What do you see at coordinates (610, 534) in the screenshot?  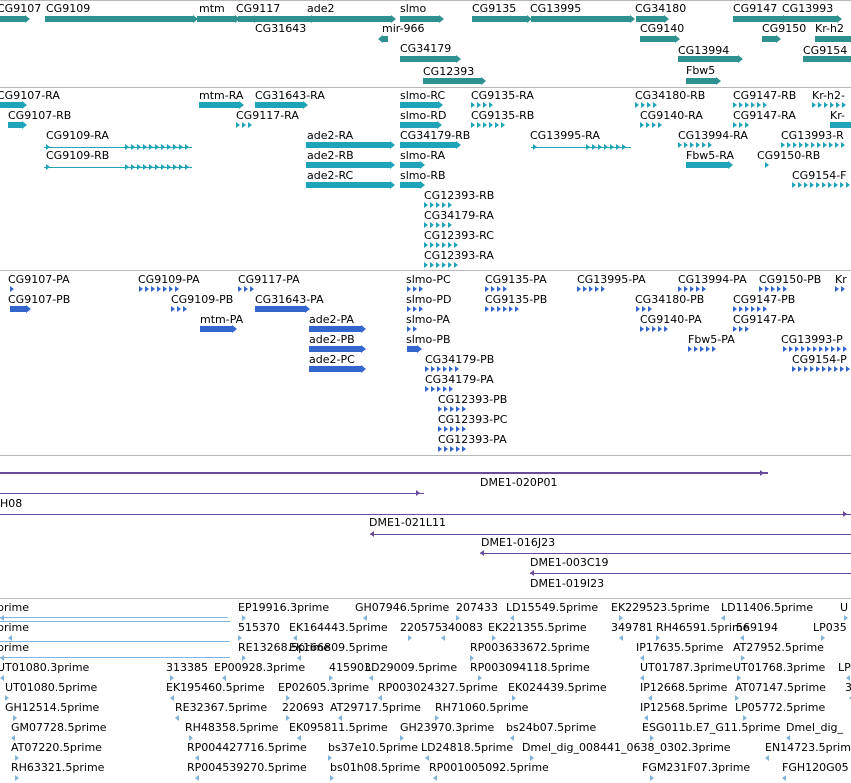 I see `clone-line` at bounding box center [610, 534].